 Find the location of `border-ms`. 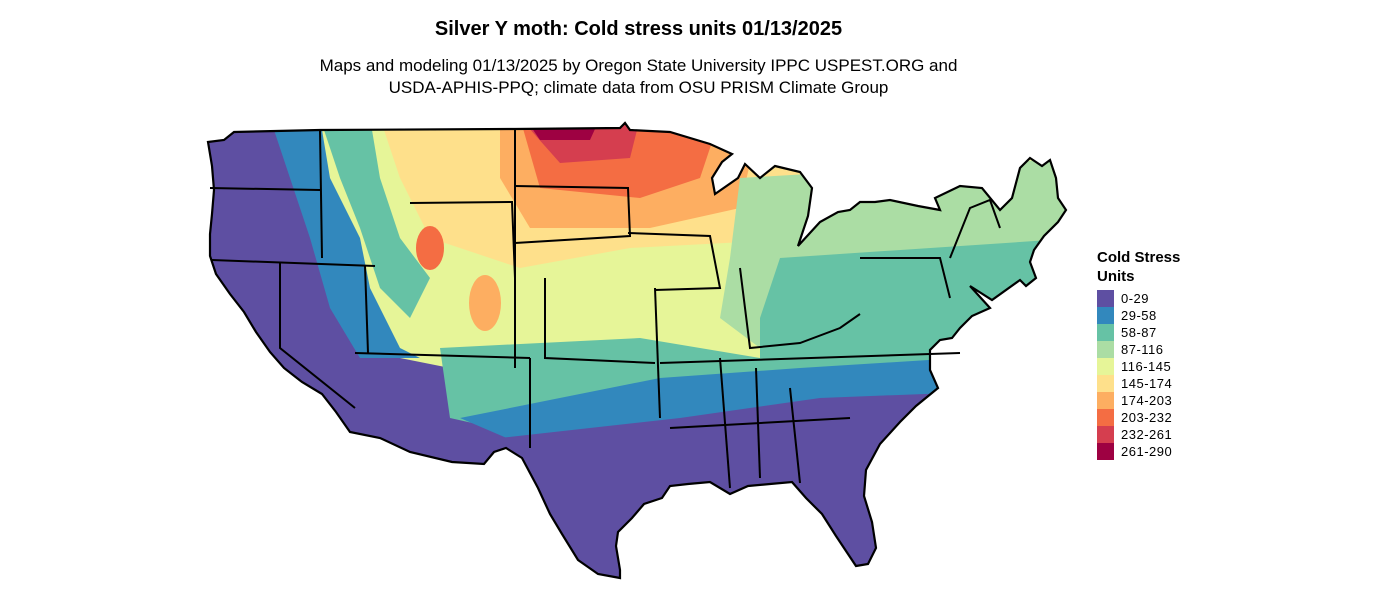

border-ms is located at coordinates (725, 423).